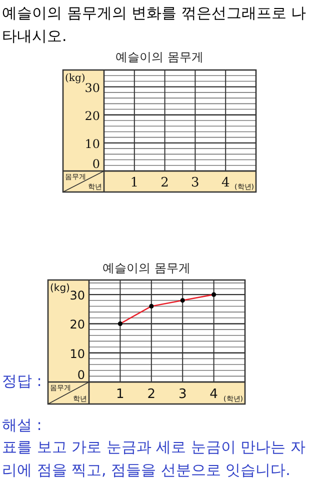  I want to click on text: 표를 보고 가로 눈금과 세로 눈금이 만나는 자리에 점을 찍고, 점들을 선분으로 잇습니다., so click(154, 458).